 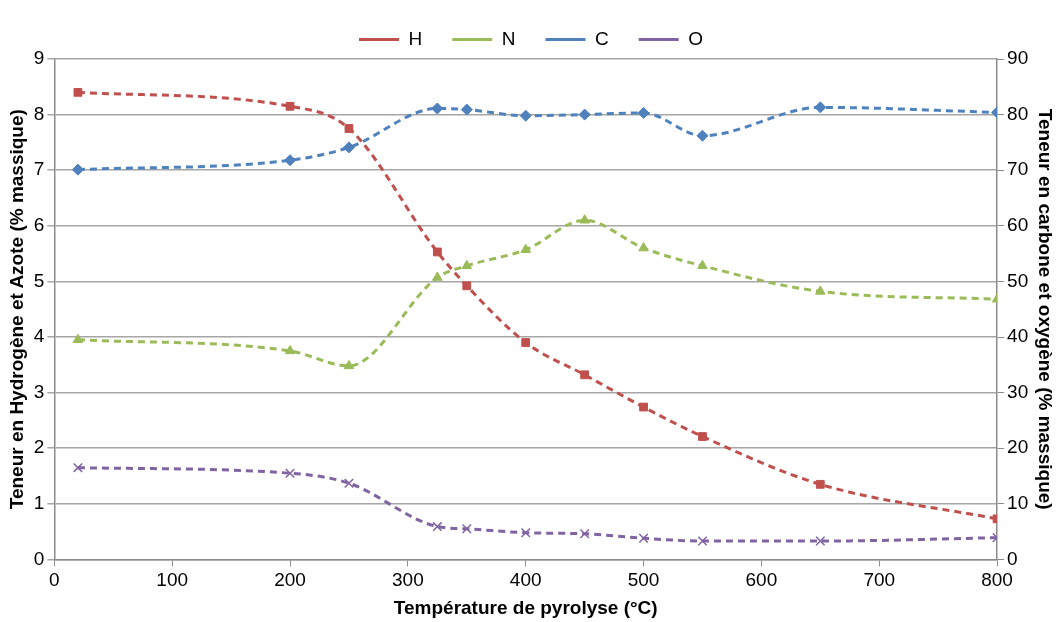 I want to click on x-tick-label: 0, so click(x=54, y=580).